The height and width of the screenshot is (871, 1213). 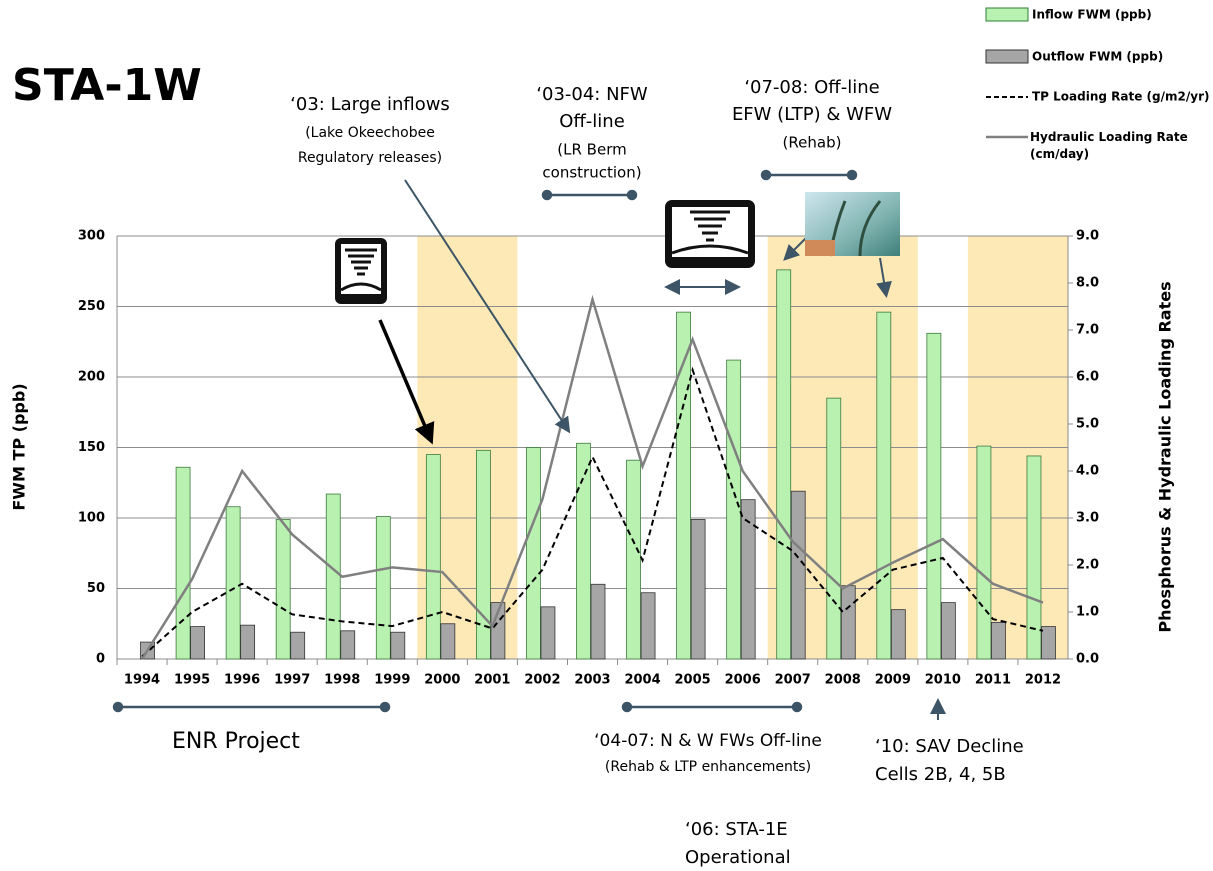 I want to click on legend-label: Hydraulic Loading Rate (cm/day), so click(x=1109, y=145).